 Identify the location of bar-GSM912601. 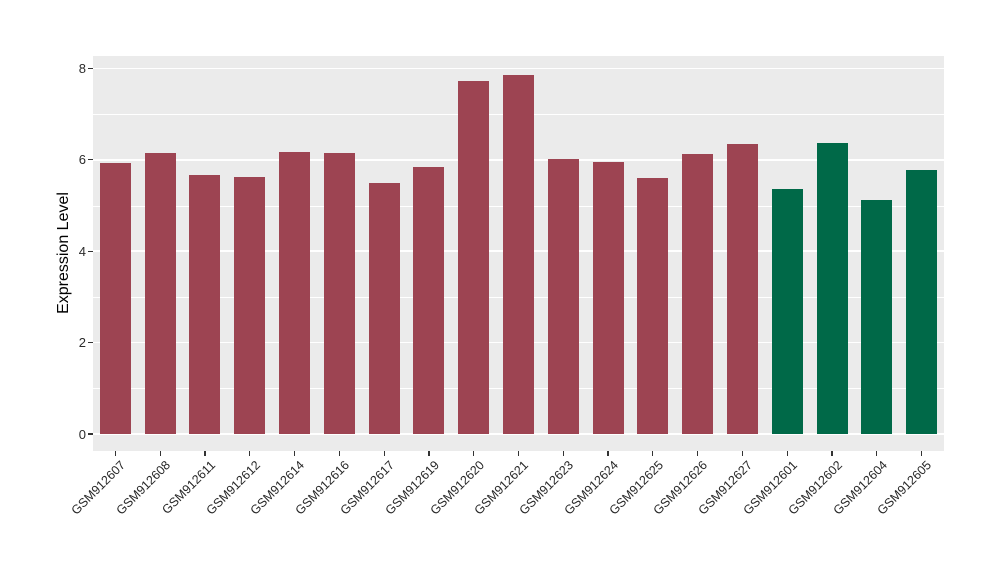
(787, 311).